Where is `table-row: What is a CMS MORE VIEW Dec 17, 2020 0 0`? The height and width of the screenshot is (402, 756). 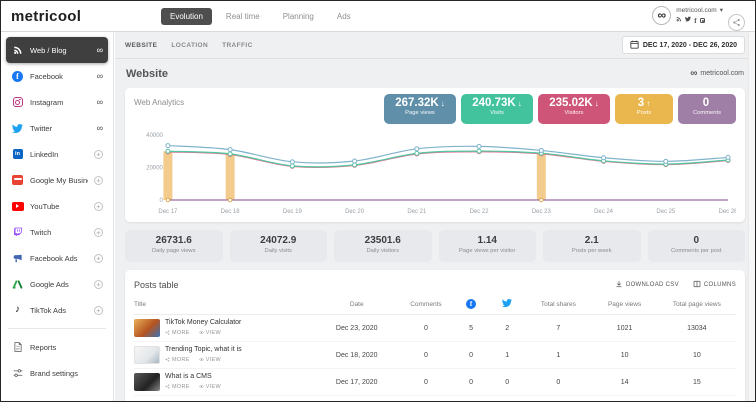 table-row: What is a CMS MORE VIEW Dec 17, 2020 0 0 is located at coordinates (435, 382).